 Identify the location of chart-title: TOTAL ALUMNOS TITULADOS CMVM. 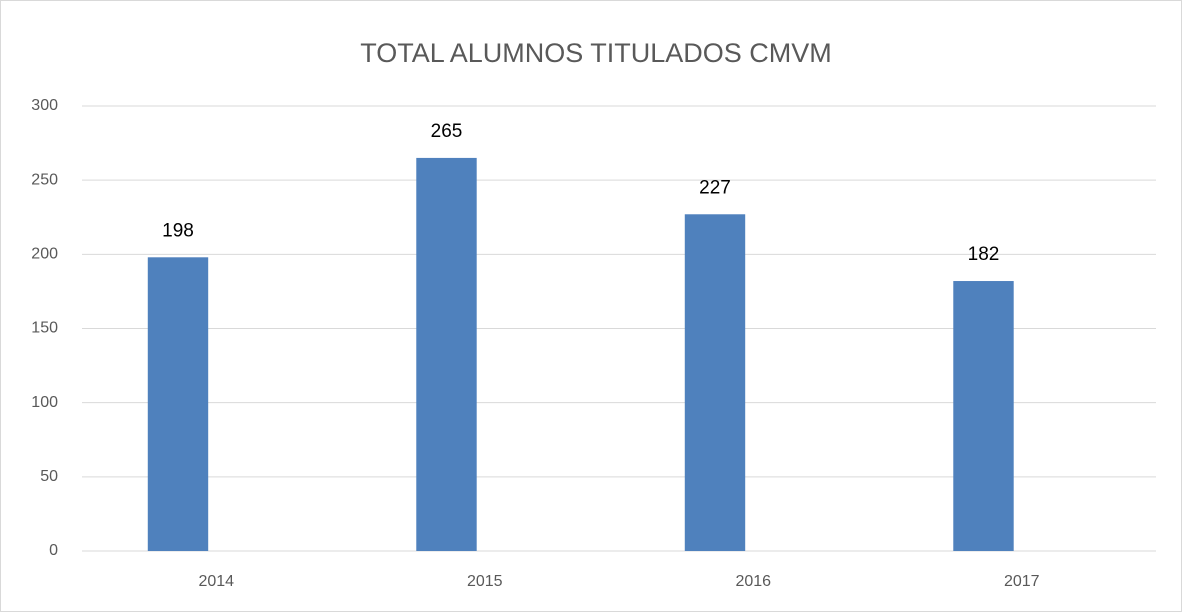
(596, 53).